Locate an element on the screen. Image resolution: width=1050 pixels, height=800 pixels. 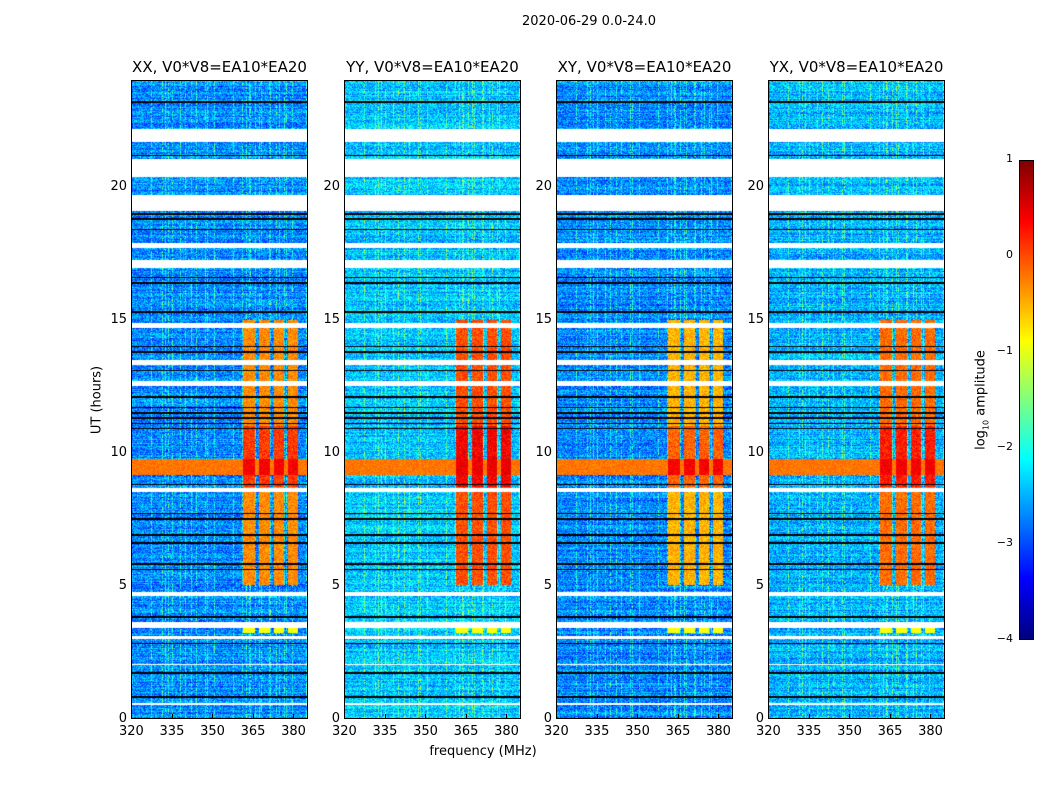
panel-title: YX, V0*V8=EA10*EA20 is located at coordinates (856, 67).